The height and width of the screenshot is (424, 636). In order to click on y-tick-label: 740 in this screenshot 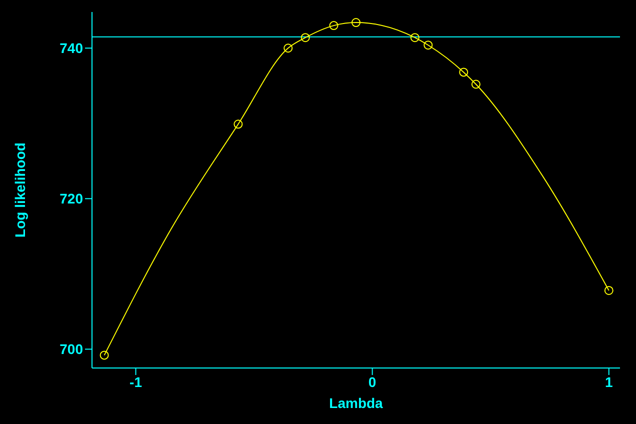, I will do `click(72, 48)`.